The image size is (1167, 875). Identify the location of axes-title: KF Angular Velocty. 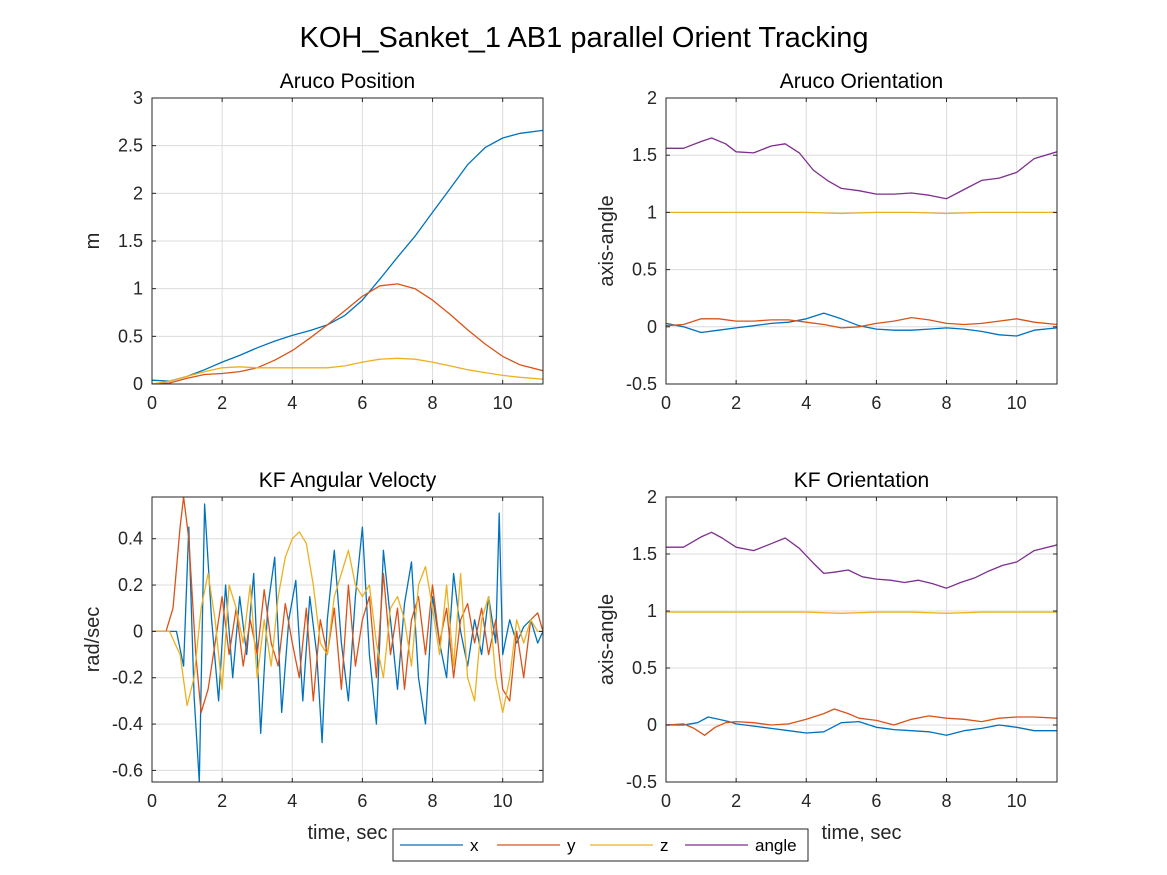
(348, 480).